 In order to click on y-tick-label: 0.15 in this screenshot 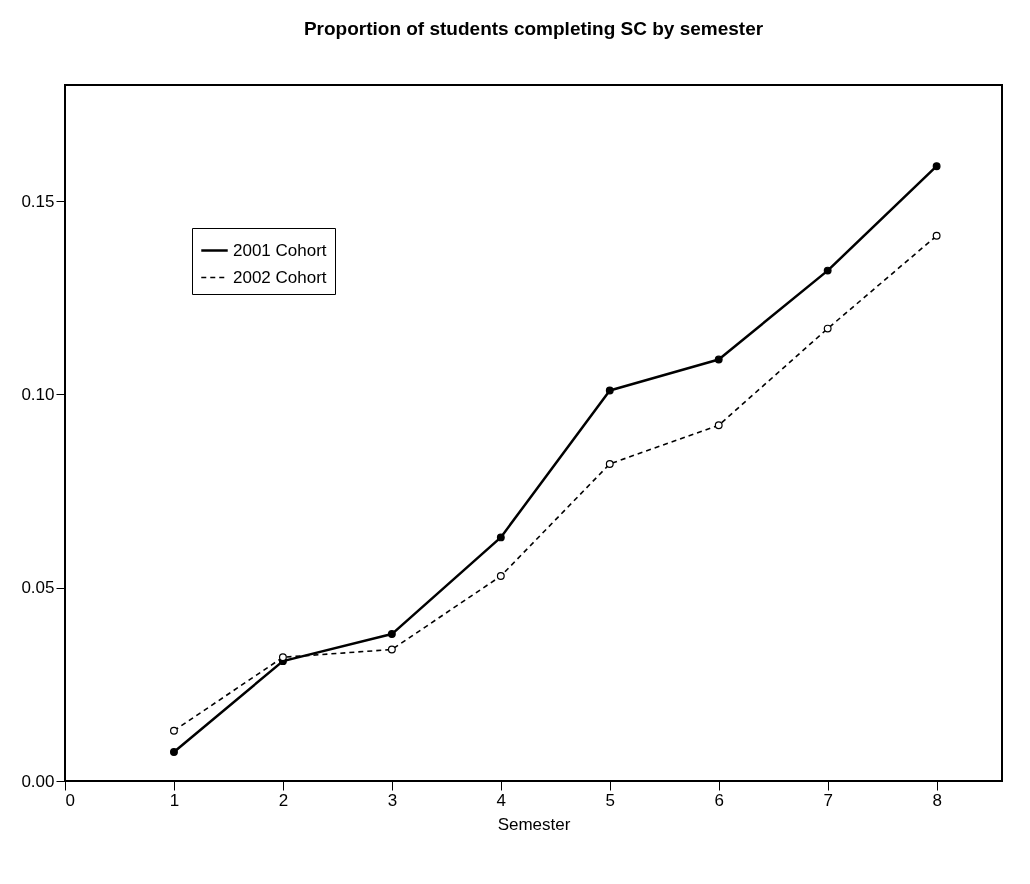, I will do `click(38, 201)`.